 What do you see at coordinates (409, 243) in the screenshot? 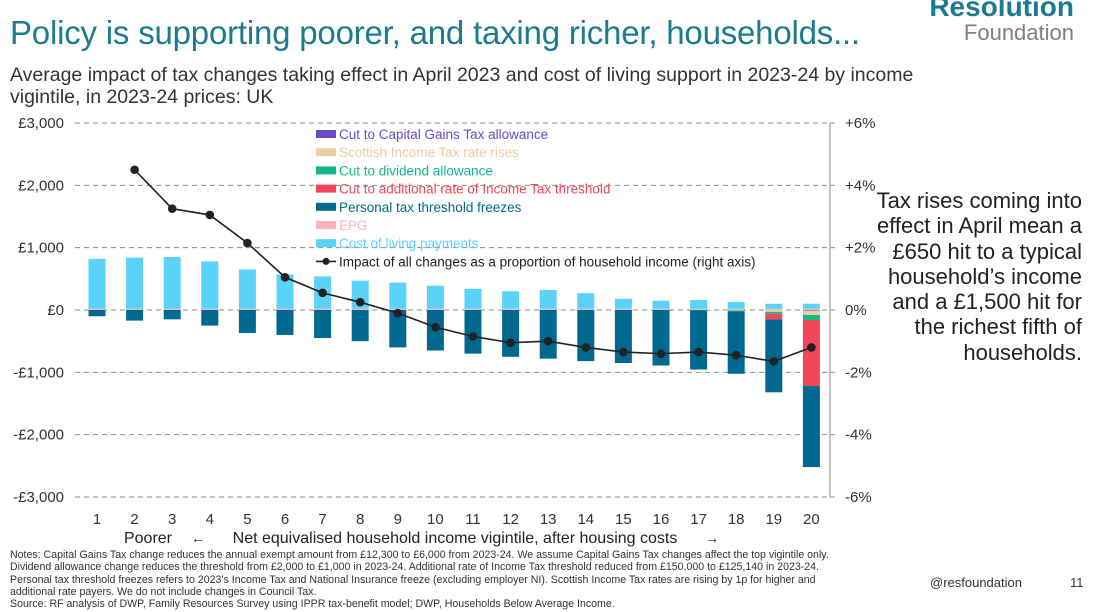
I see `legend-label: Cost of living payments` at bounding box center [409, 243].